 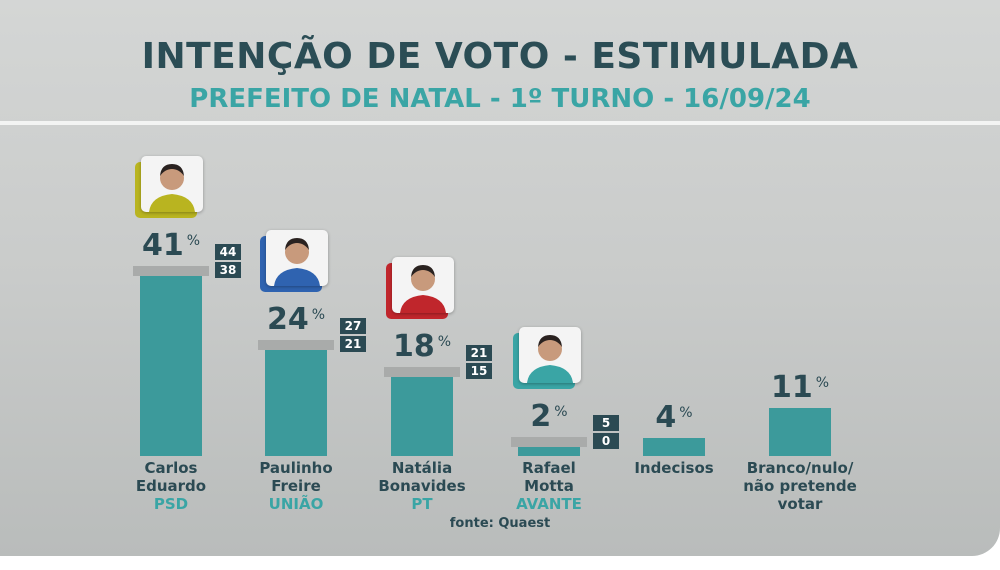 I want to click on value-number: 11, so click(x=791, y=387).